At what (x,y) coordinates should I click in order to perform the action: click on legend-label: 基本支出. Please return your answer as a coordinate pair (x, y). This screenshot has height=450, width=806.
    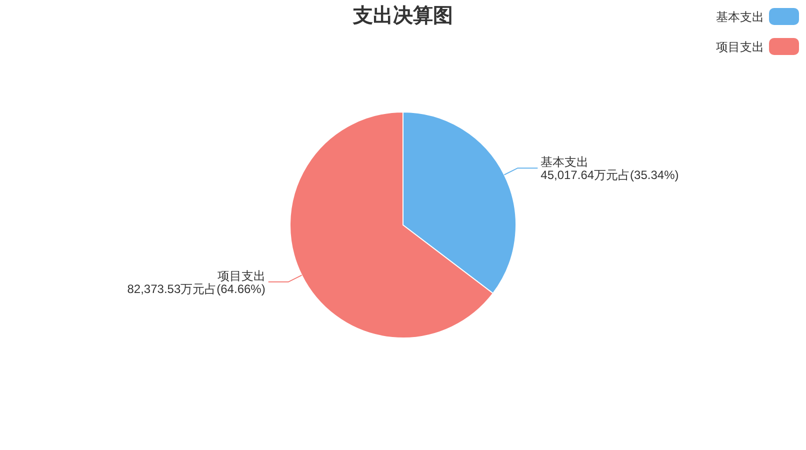
    Looking at the image, I should click on (740, 17).